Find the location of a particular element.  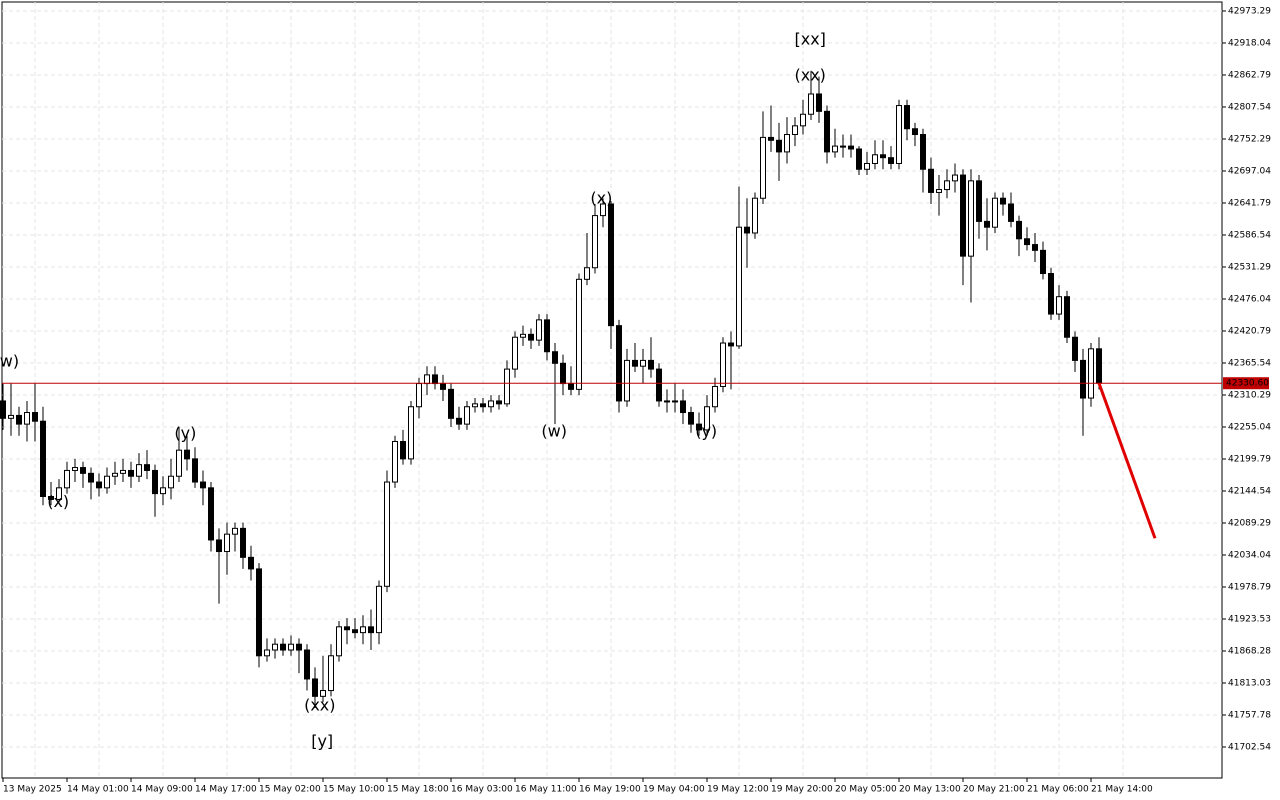

x-tick-label: 20 May 05:00 is located at coordinates (866, 790).